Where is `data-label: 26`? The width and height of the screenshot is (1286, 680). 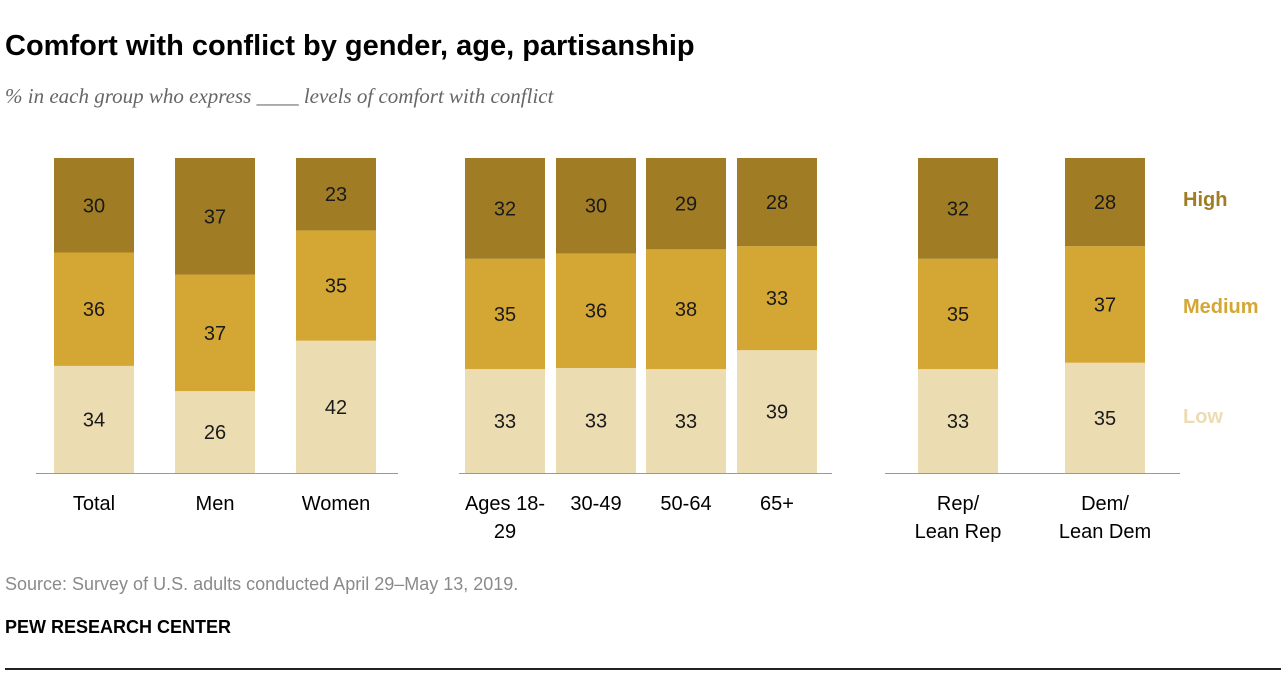
data-label: 26 is located at coordinates (215, 433).